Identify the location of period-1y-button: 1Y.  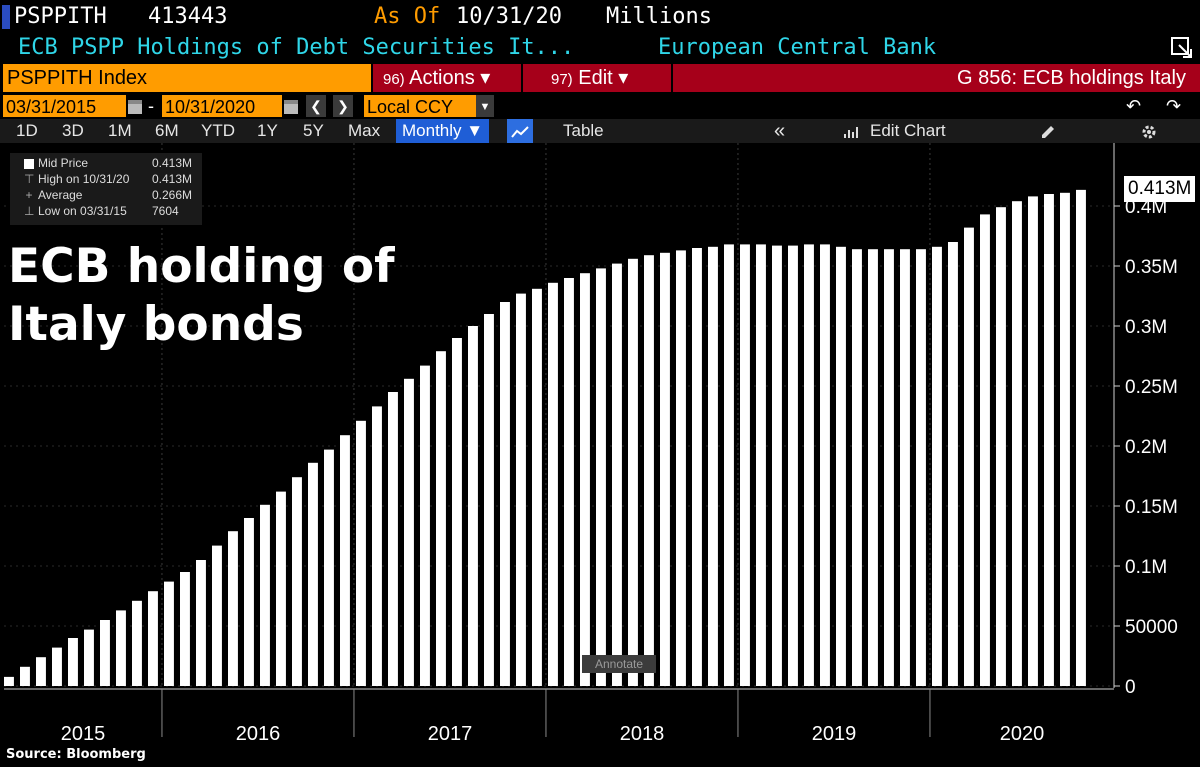
(267, 130).